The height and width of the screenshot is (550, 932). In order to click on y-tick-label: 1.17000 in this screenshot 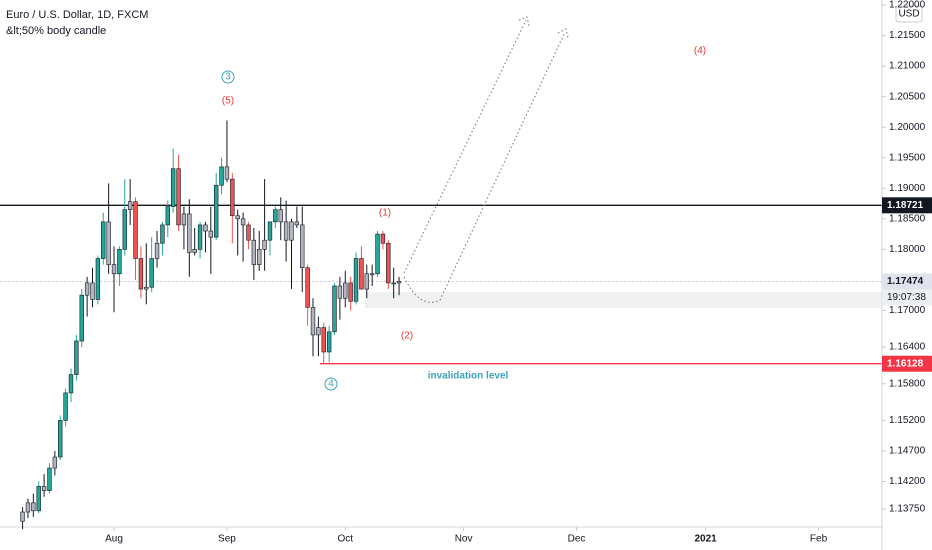, I will do `click(907, 310)`.